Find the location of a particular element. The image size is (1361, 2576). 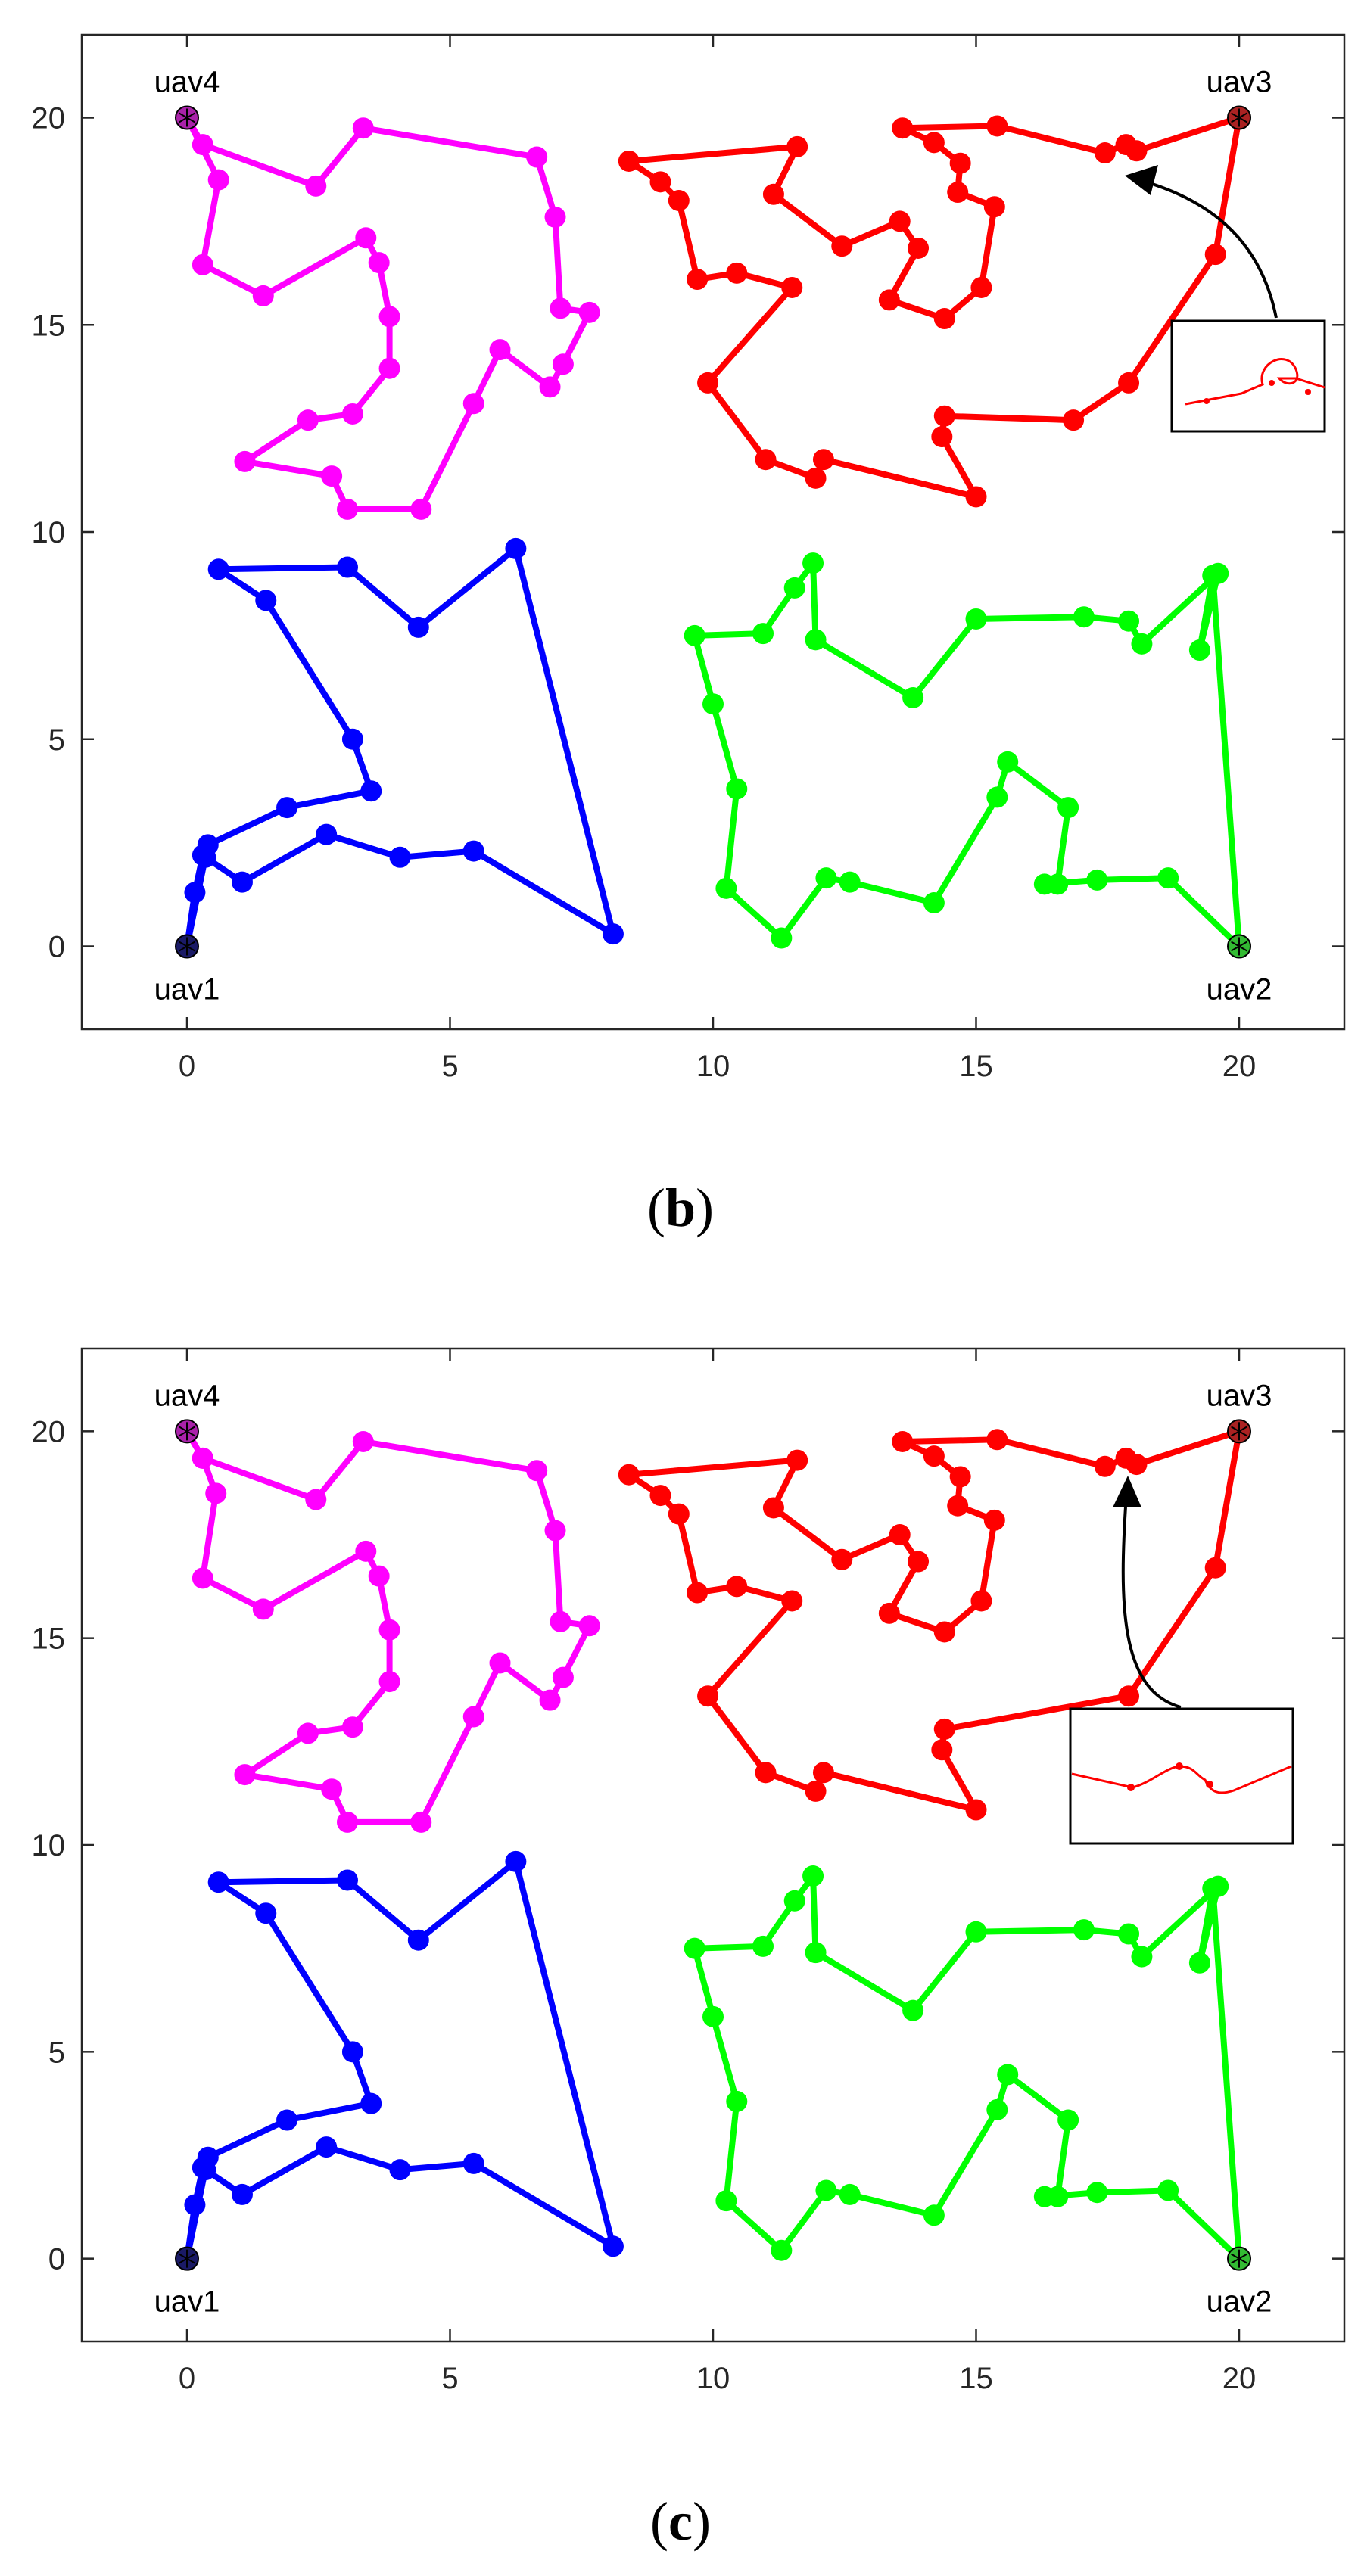

start-marker-uav3 is located at coordinates (1239, 117).